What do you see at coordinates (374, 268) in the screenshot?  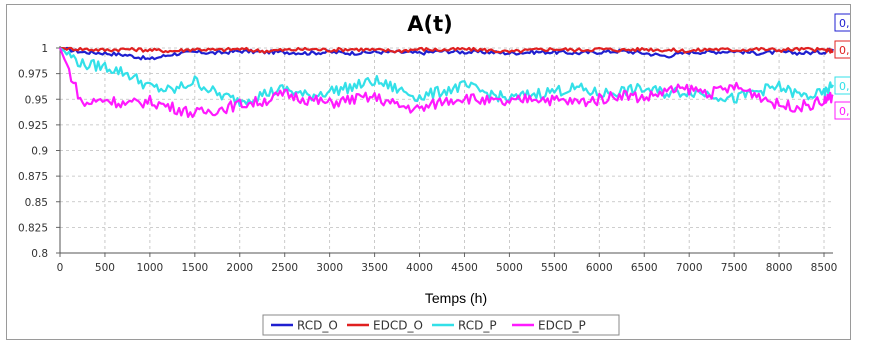 I see `x-tick-label: 3500` at bounding box center [374, 268].